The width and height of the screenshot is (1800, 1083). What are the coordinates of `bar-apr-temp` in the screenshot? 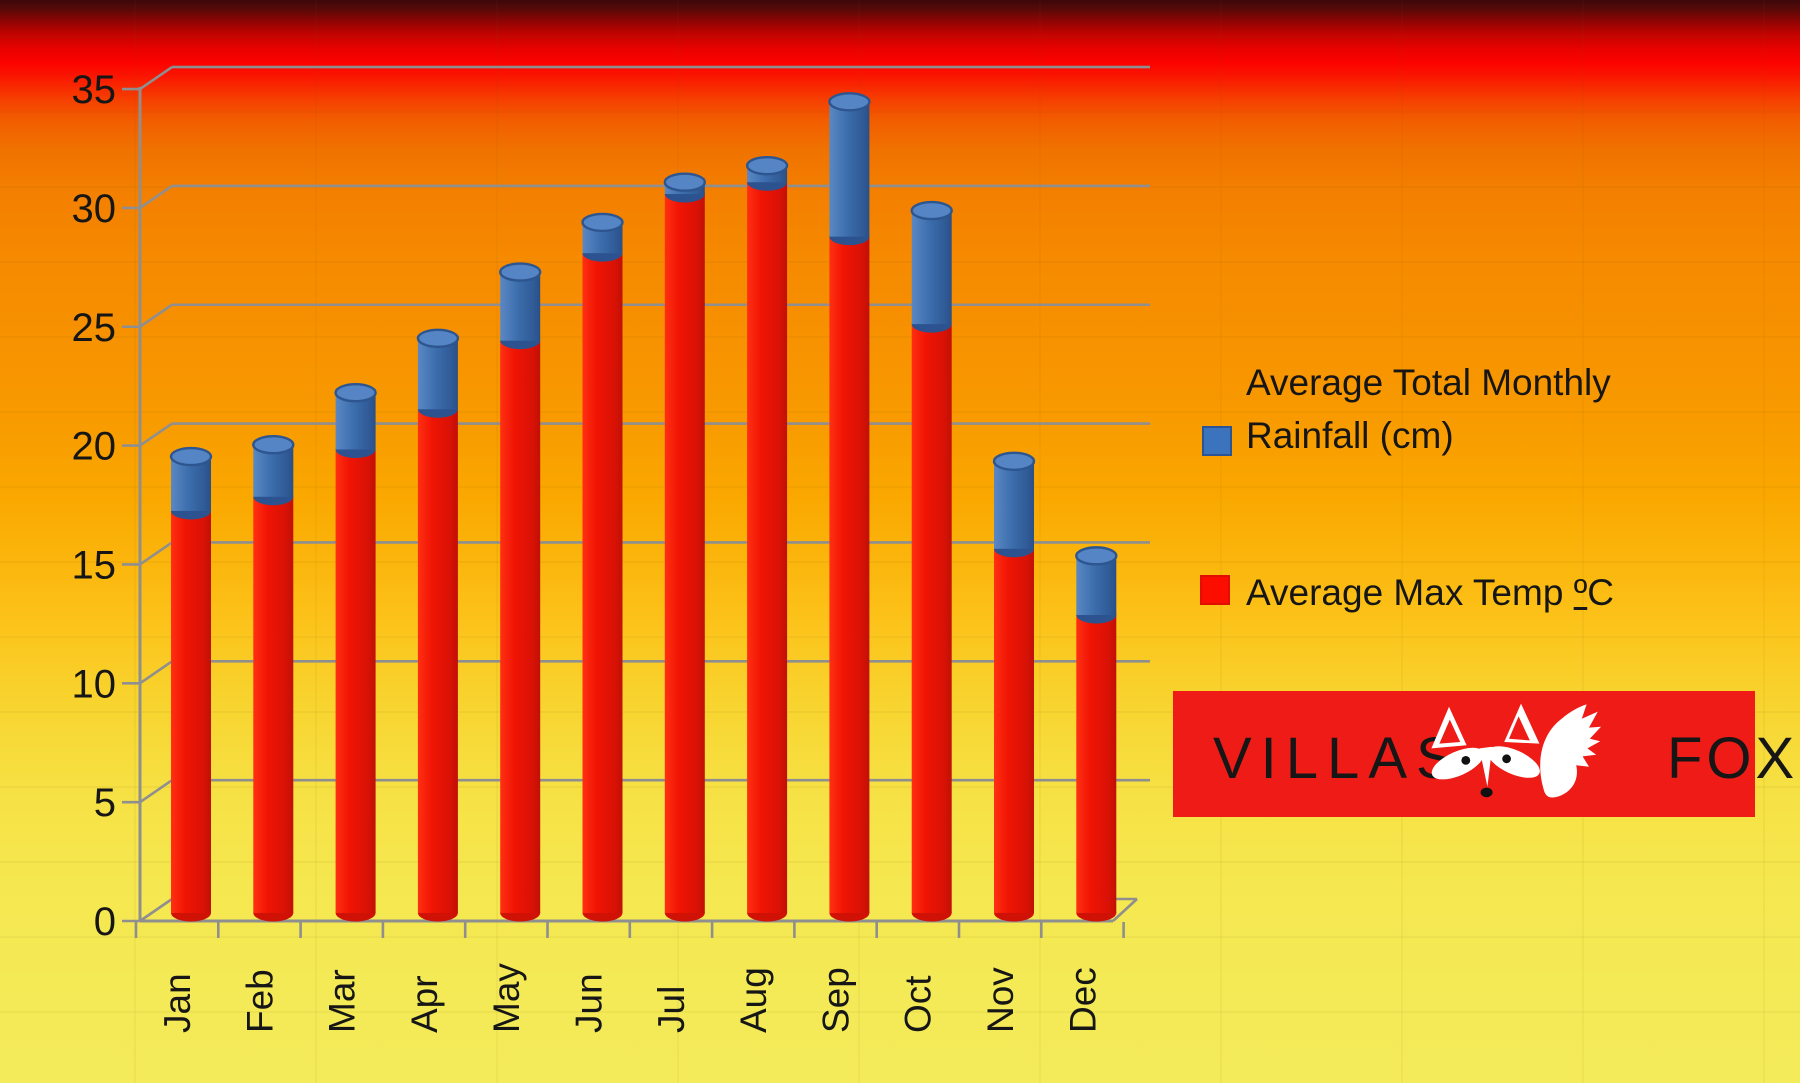 It's located at (437, 661).